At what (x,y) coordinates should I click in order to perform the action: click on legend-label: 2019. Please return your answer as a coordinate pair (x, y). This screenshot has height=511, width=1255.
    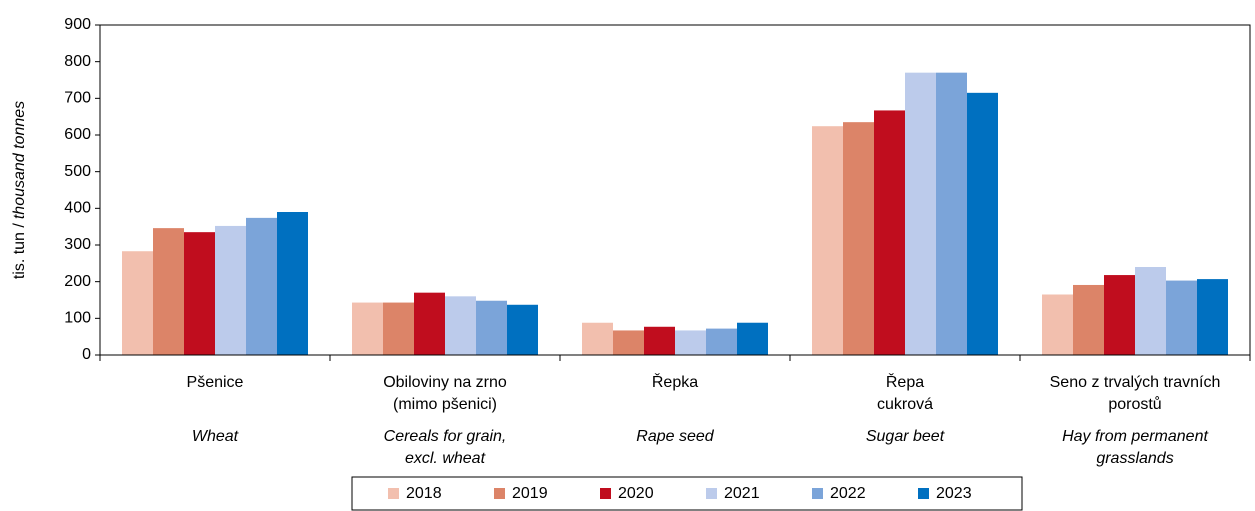
    Looking at the image, I should click on (530, 493).